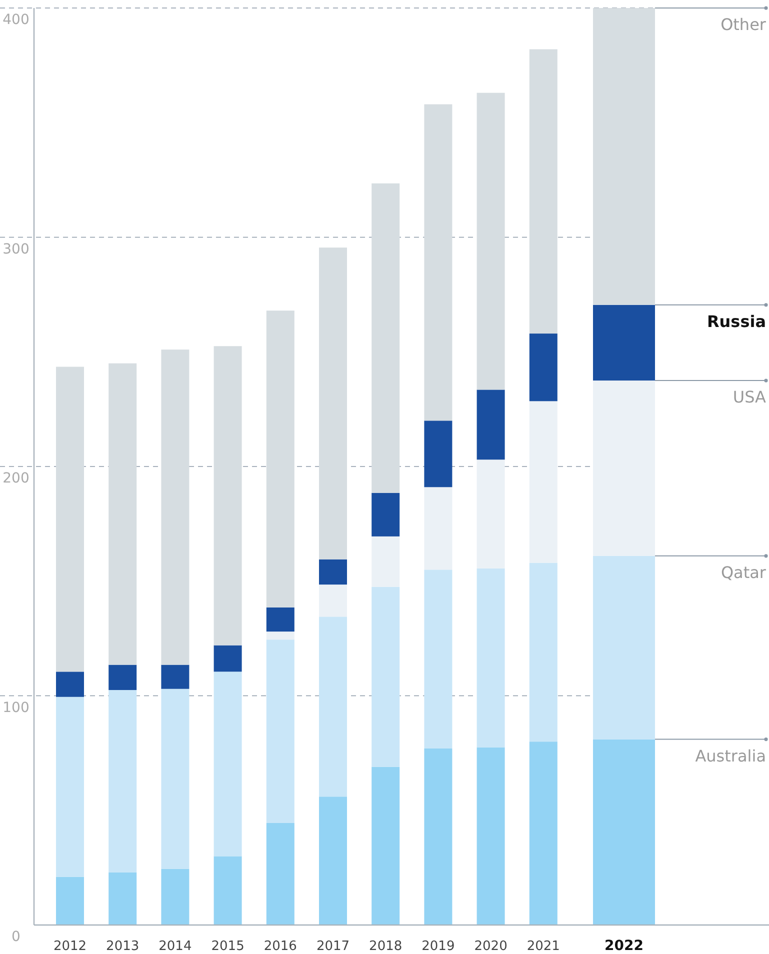 The image size is (769, 954). Describe the element at coordinates (743, 24) in the screenshot. I see `text: Other` at that location.